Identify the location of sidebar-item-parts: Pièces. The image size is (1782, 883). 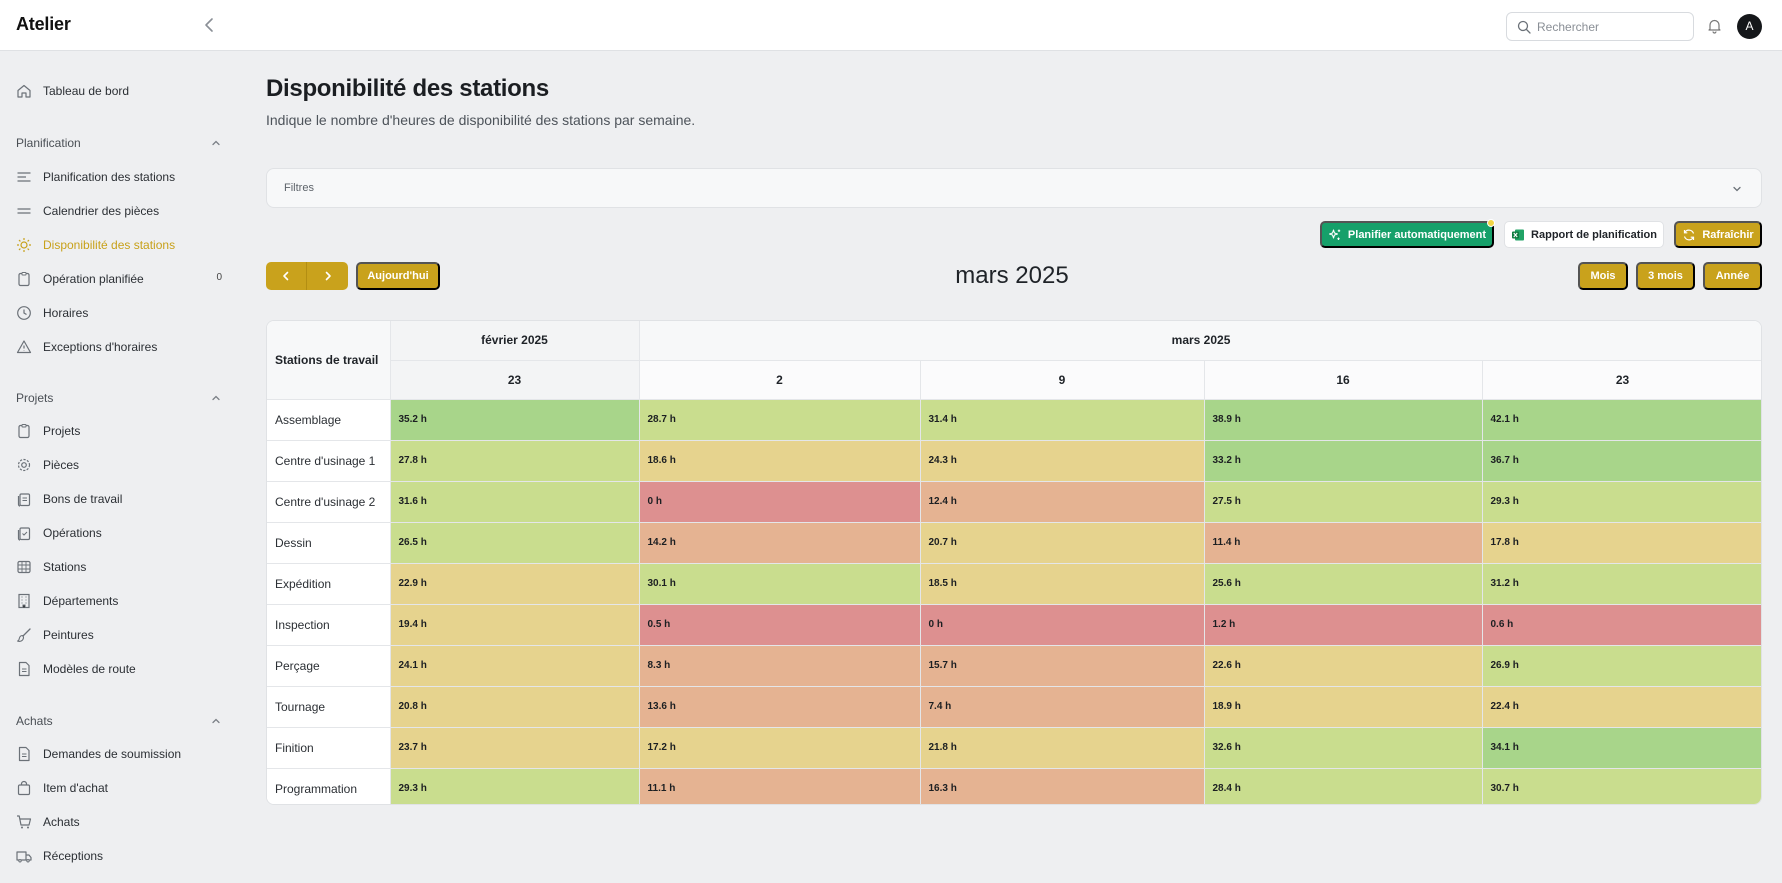
(119, 465).